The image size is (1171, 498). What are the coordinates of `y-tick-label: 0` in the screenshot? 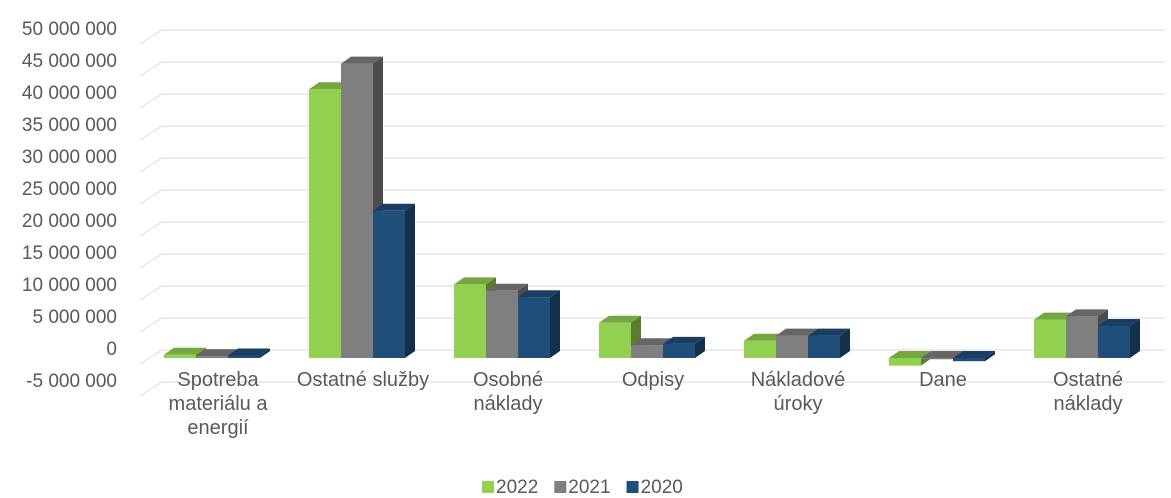 It's located at (111, 349).